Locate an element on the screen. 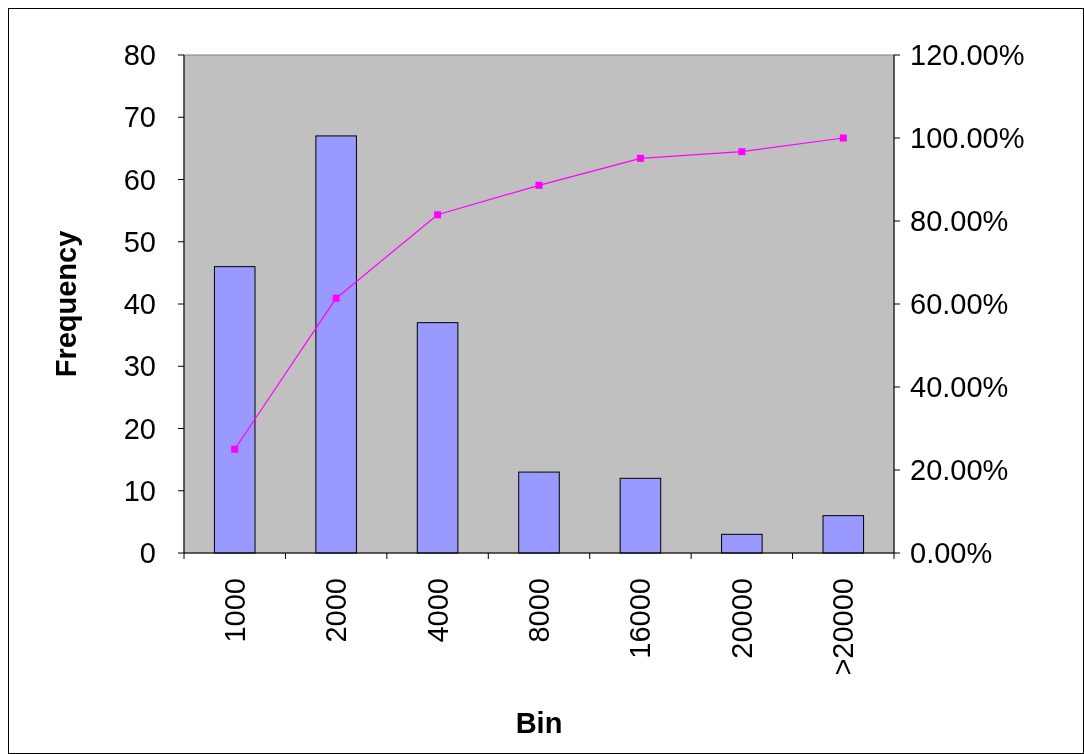 This screenshot has width=1084, height=754. x-axis-title: Bin is located at coordinates (539, 723).